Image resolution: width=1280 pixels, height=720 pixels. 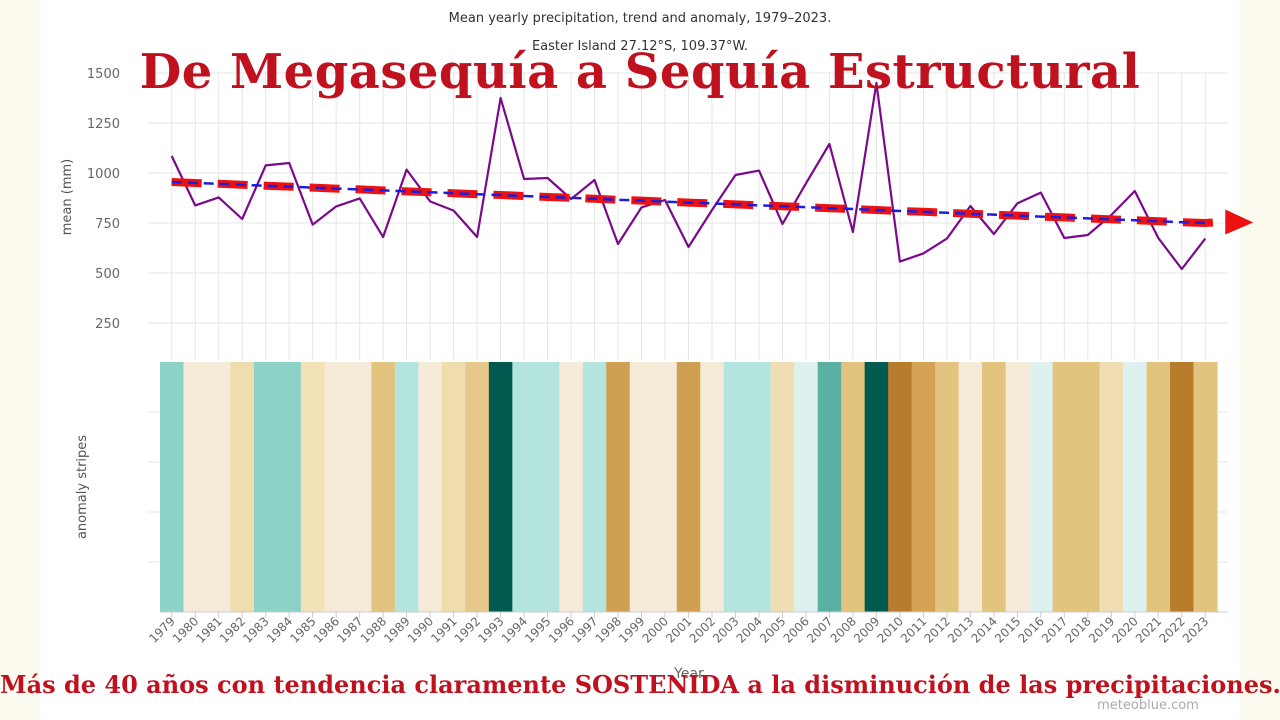 I want to click on x-axis-label: Year, so click(x=688, y=674).